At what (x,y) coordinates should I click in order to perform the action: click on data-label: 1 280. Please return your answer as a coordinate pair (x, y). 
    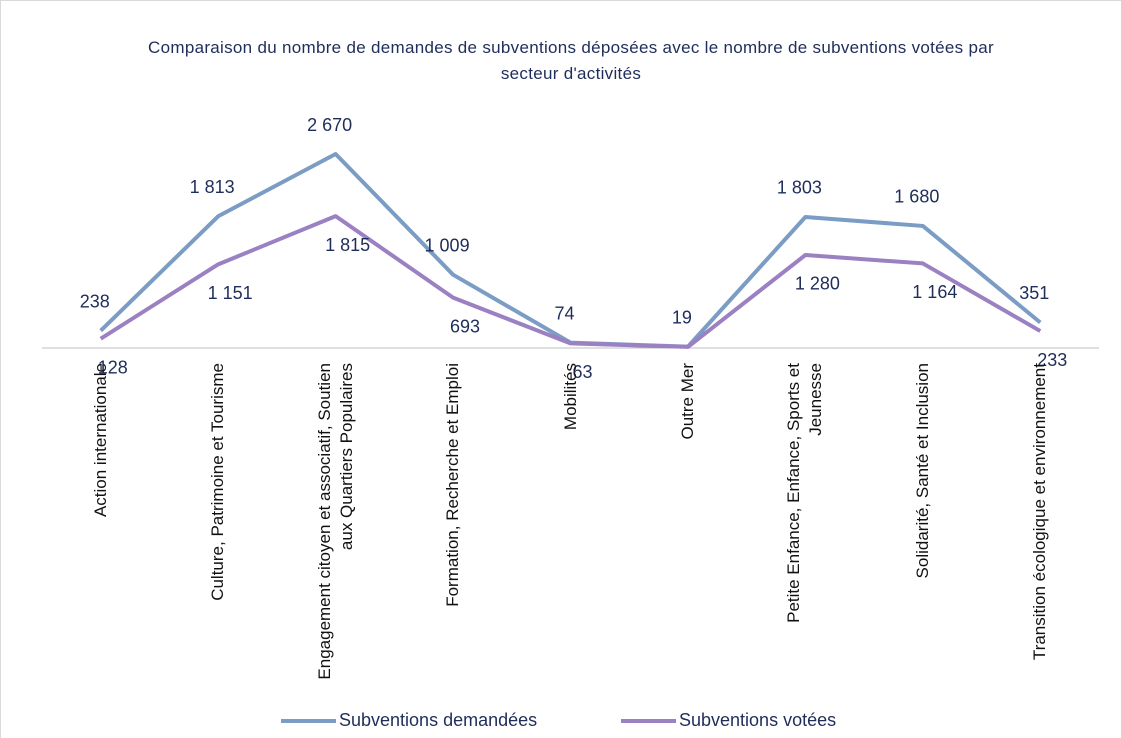
    Looking at the image, I should click on (817, 284).